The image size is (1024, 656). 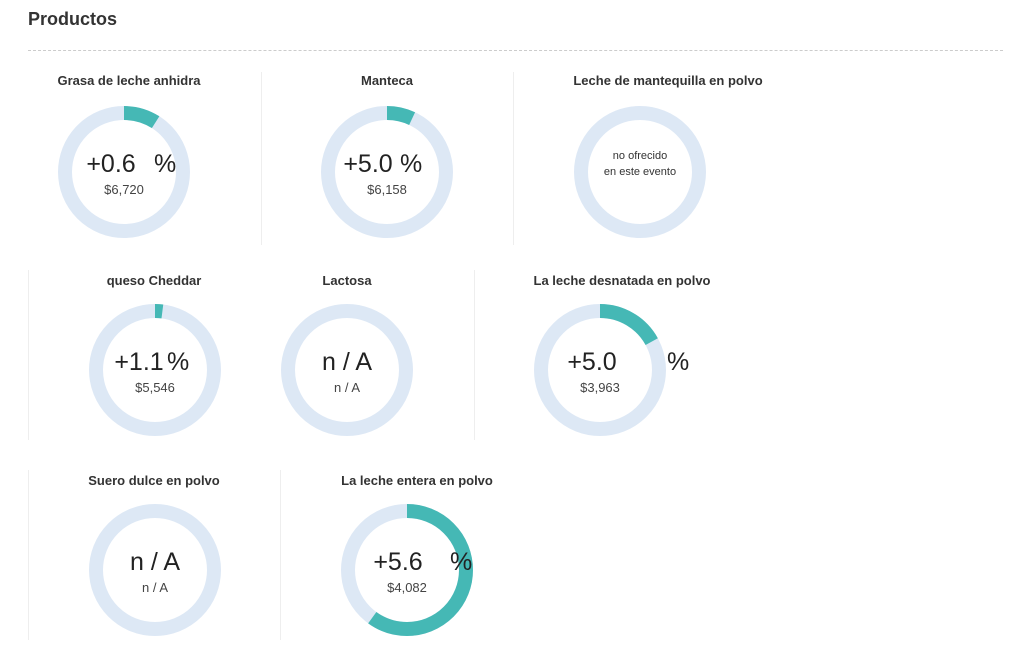 I want to click on product-donut: +5.6 % $4,082, so click(x=407, y=570).